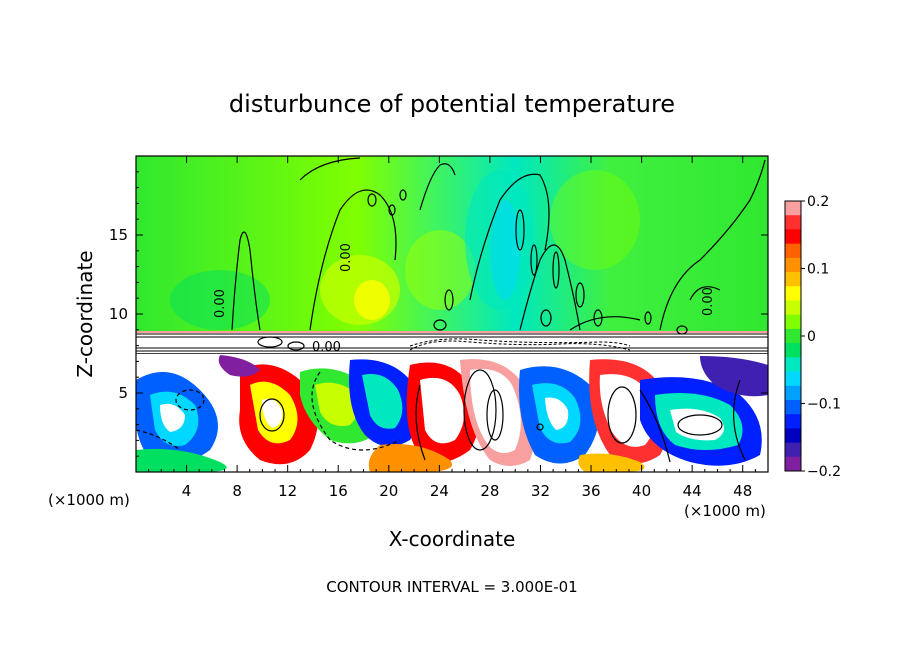 Image resolution: width=904 pixels, height=654 pixels. I want to click on y-tick-label: 5, so click(123, 393).